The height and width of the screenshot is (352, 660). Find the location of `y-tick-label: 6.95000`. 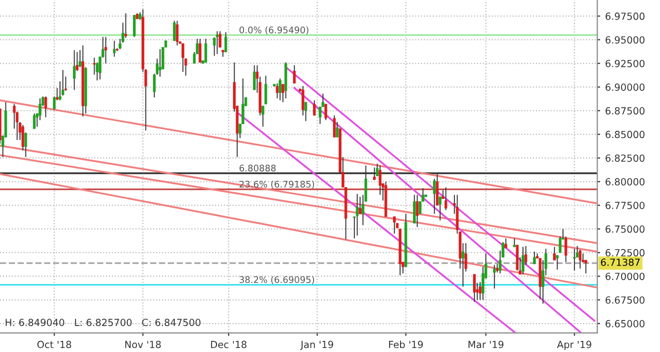

y-tick-label: 6.95000 is located at coordinates (625, 40).